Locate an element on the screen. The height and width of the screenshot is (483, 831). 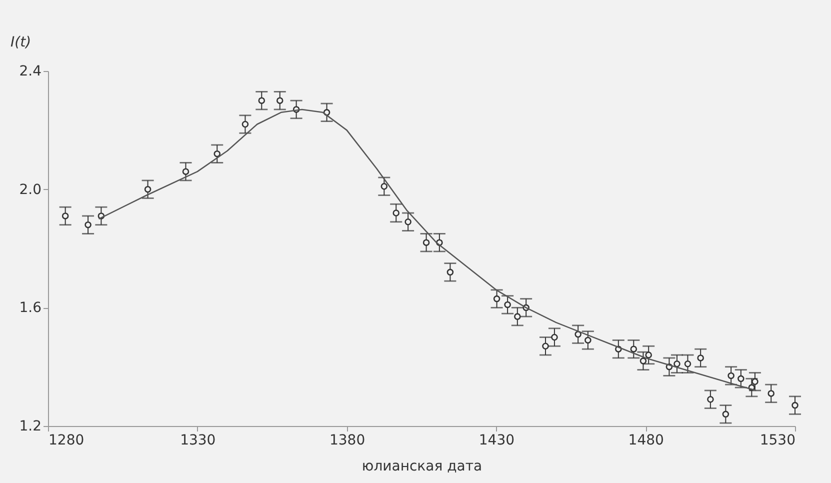
x-axis-title: юлианская дата is located at coordinates (422, 466).